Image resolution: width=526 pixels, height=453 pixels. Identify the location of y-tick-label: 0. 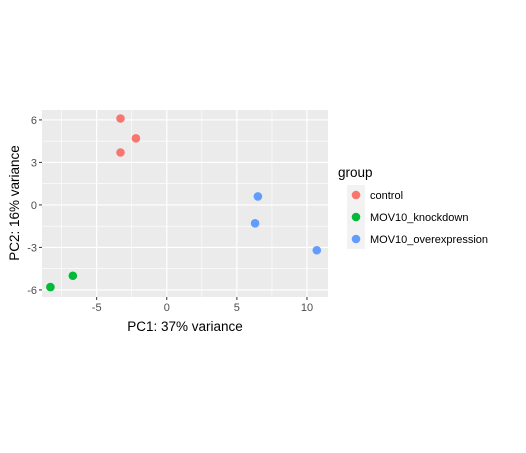
(34, 206).